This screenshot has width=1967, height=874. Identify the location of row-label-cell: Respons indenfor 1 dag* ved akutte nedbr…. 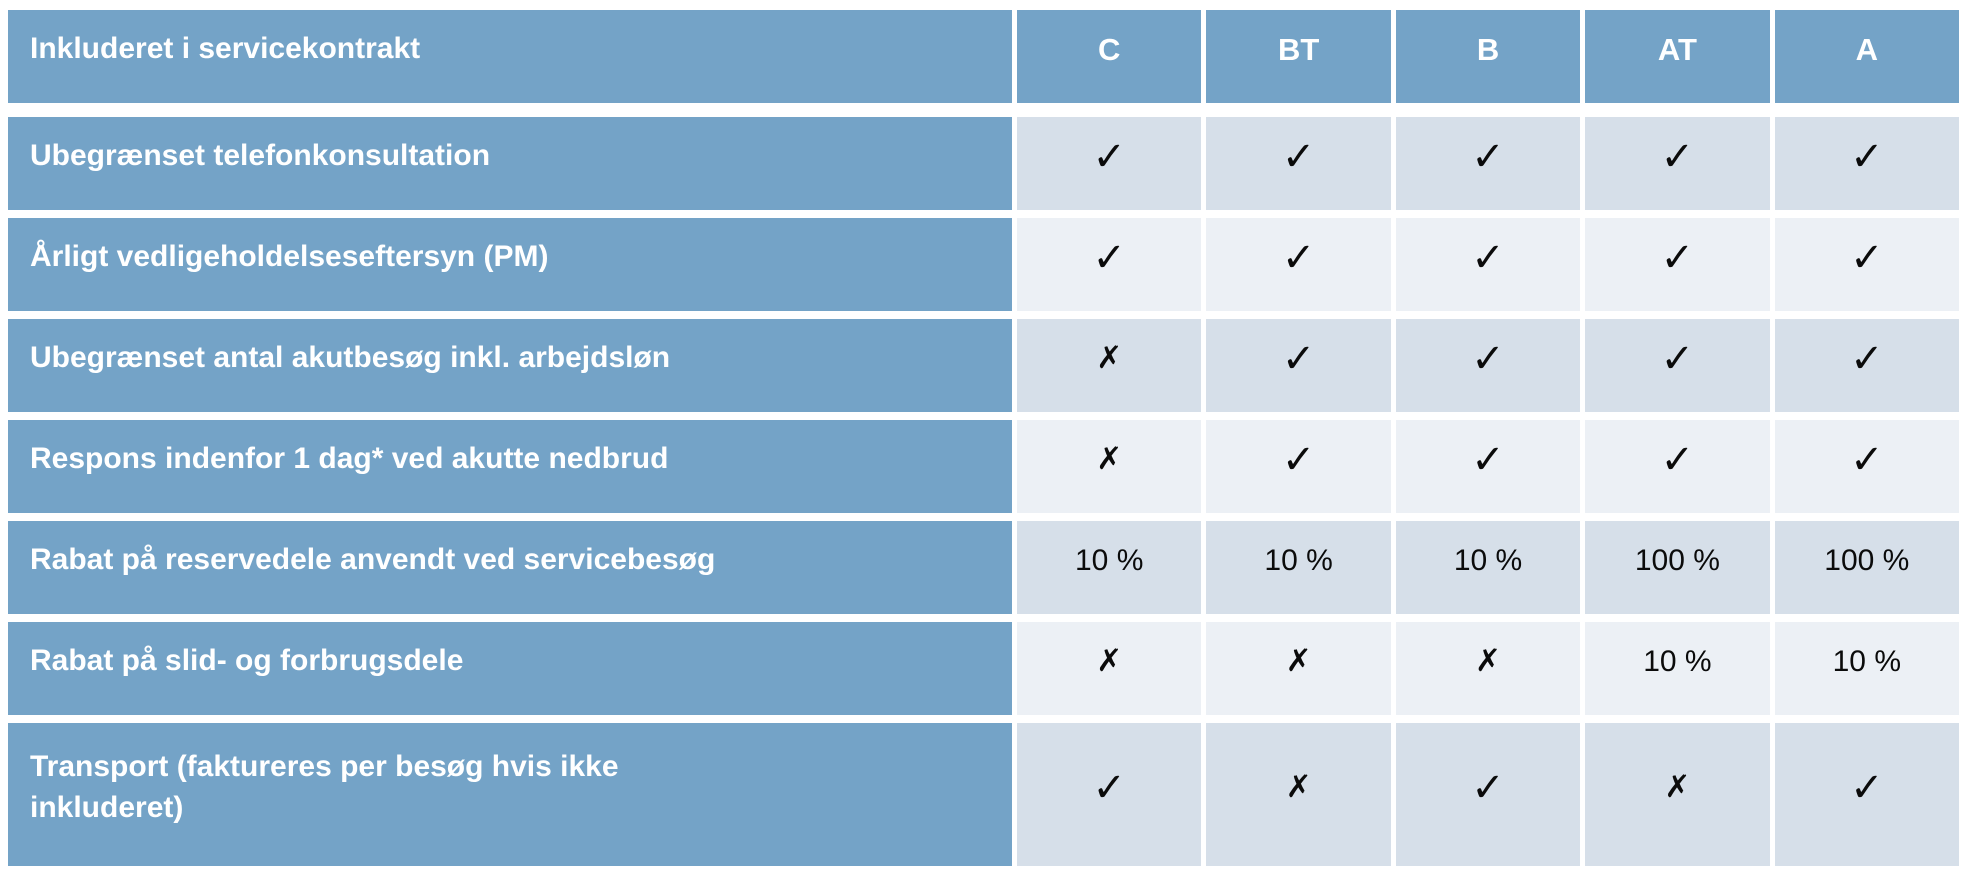
(510, 466).